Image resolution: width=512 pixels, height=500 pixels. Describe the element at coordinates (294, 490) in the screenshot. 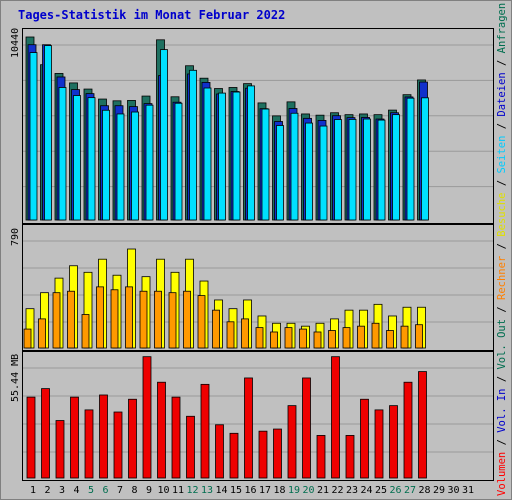

I see `x-label-day-19: 19` at that location.